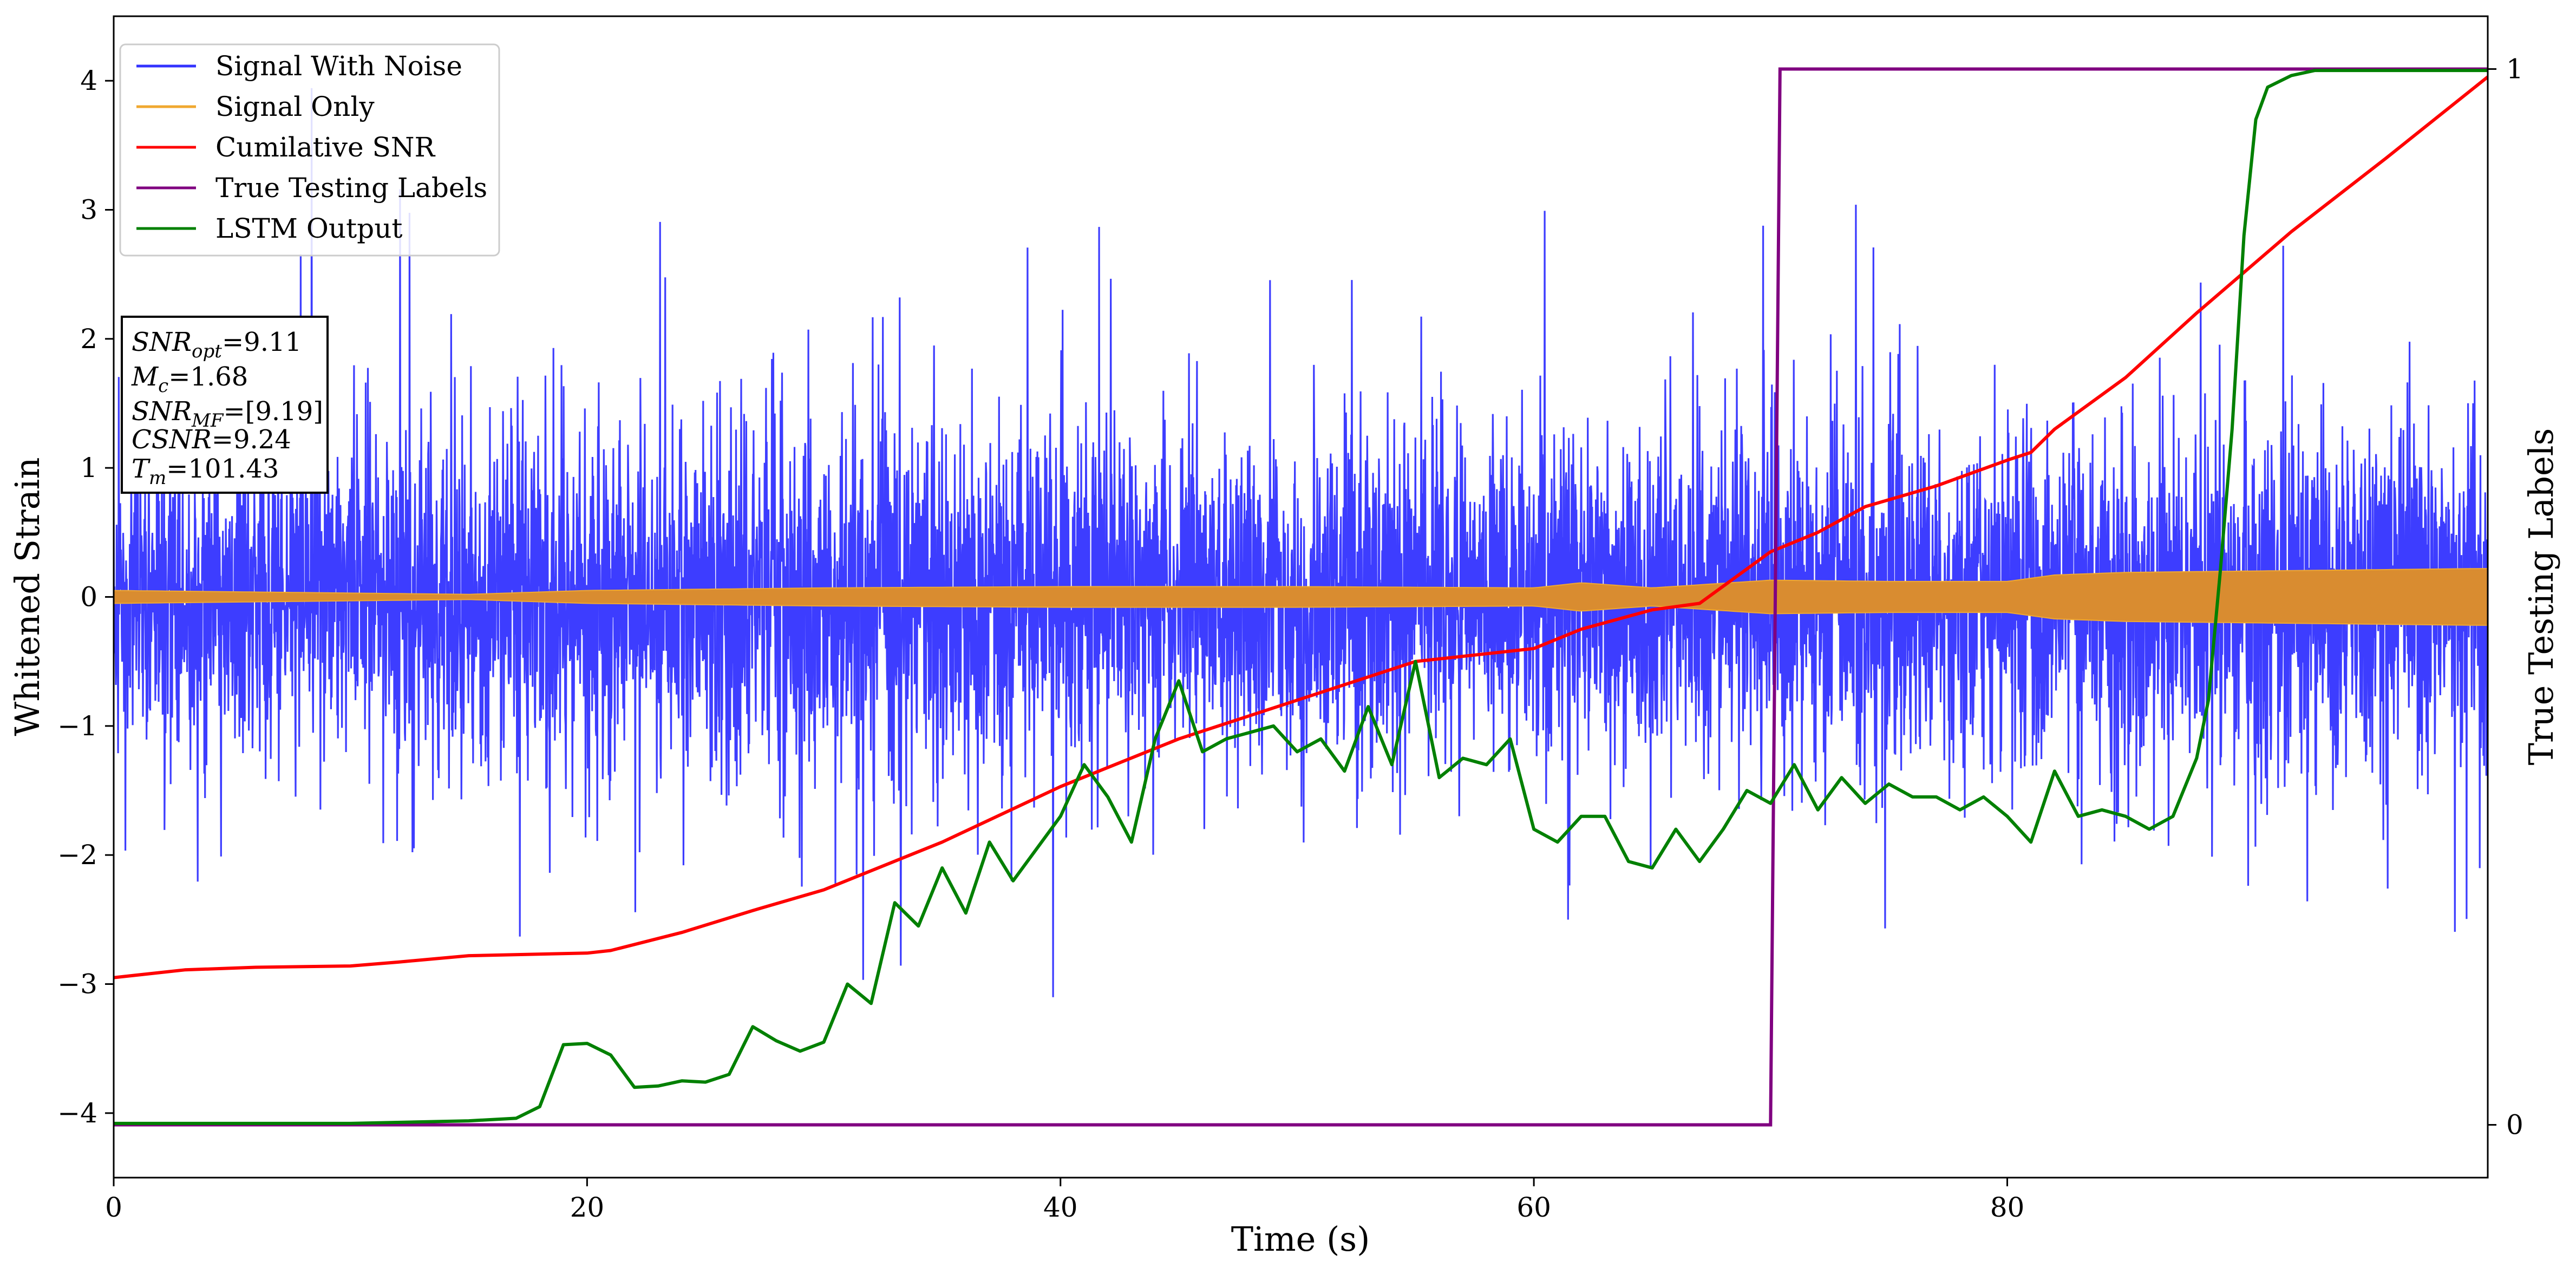  I want to click on y-tick-label: 4, so click(88, 80).